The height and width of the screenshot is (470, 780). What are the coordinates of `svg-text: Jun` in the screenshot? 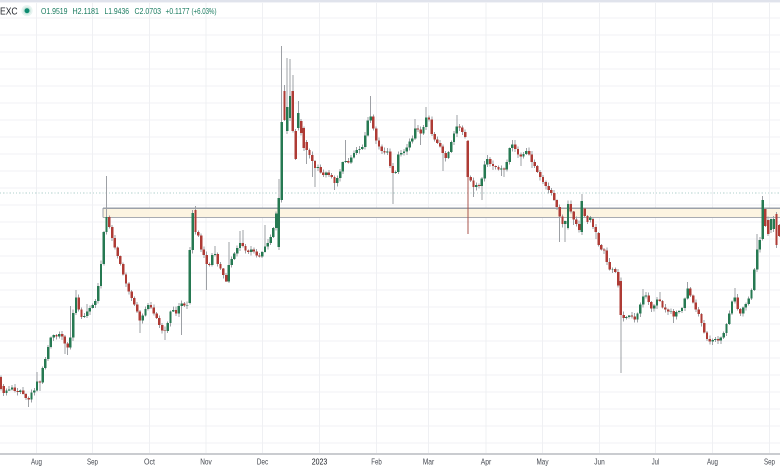 It's located at (599, 461).